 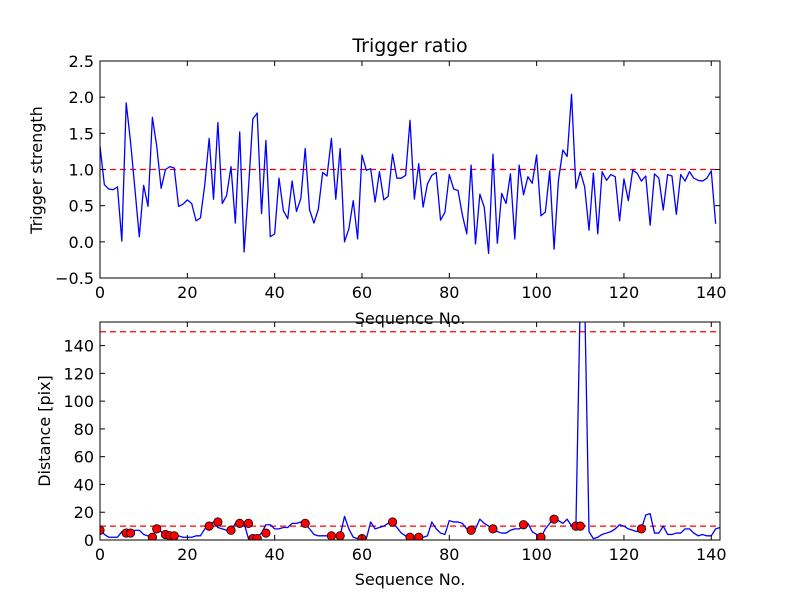 I want to click on bottom-y-tick-label-2: 40, so click(x=84, y=484).